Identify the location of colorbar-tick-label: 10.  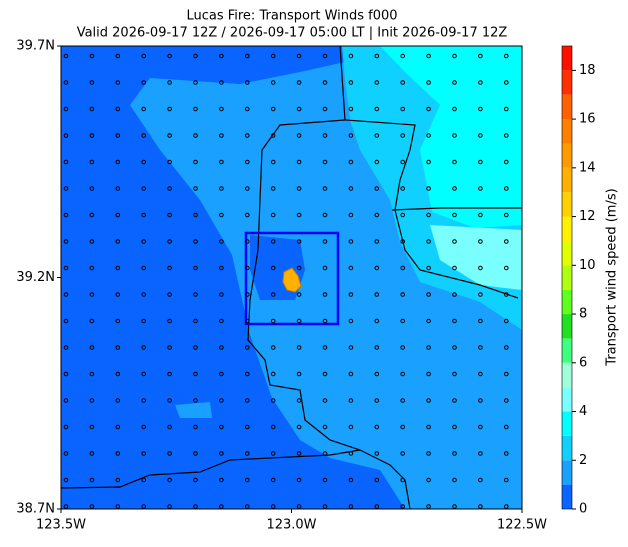
(587, 265).